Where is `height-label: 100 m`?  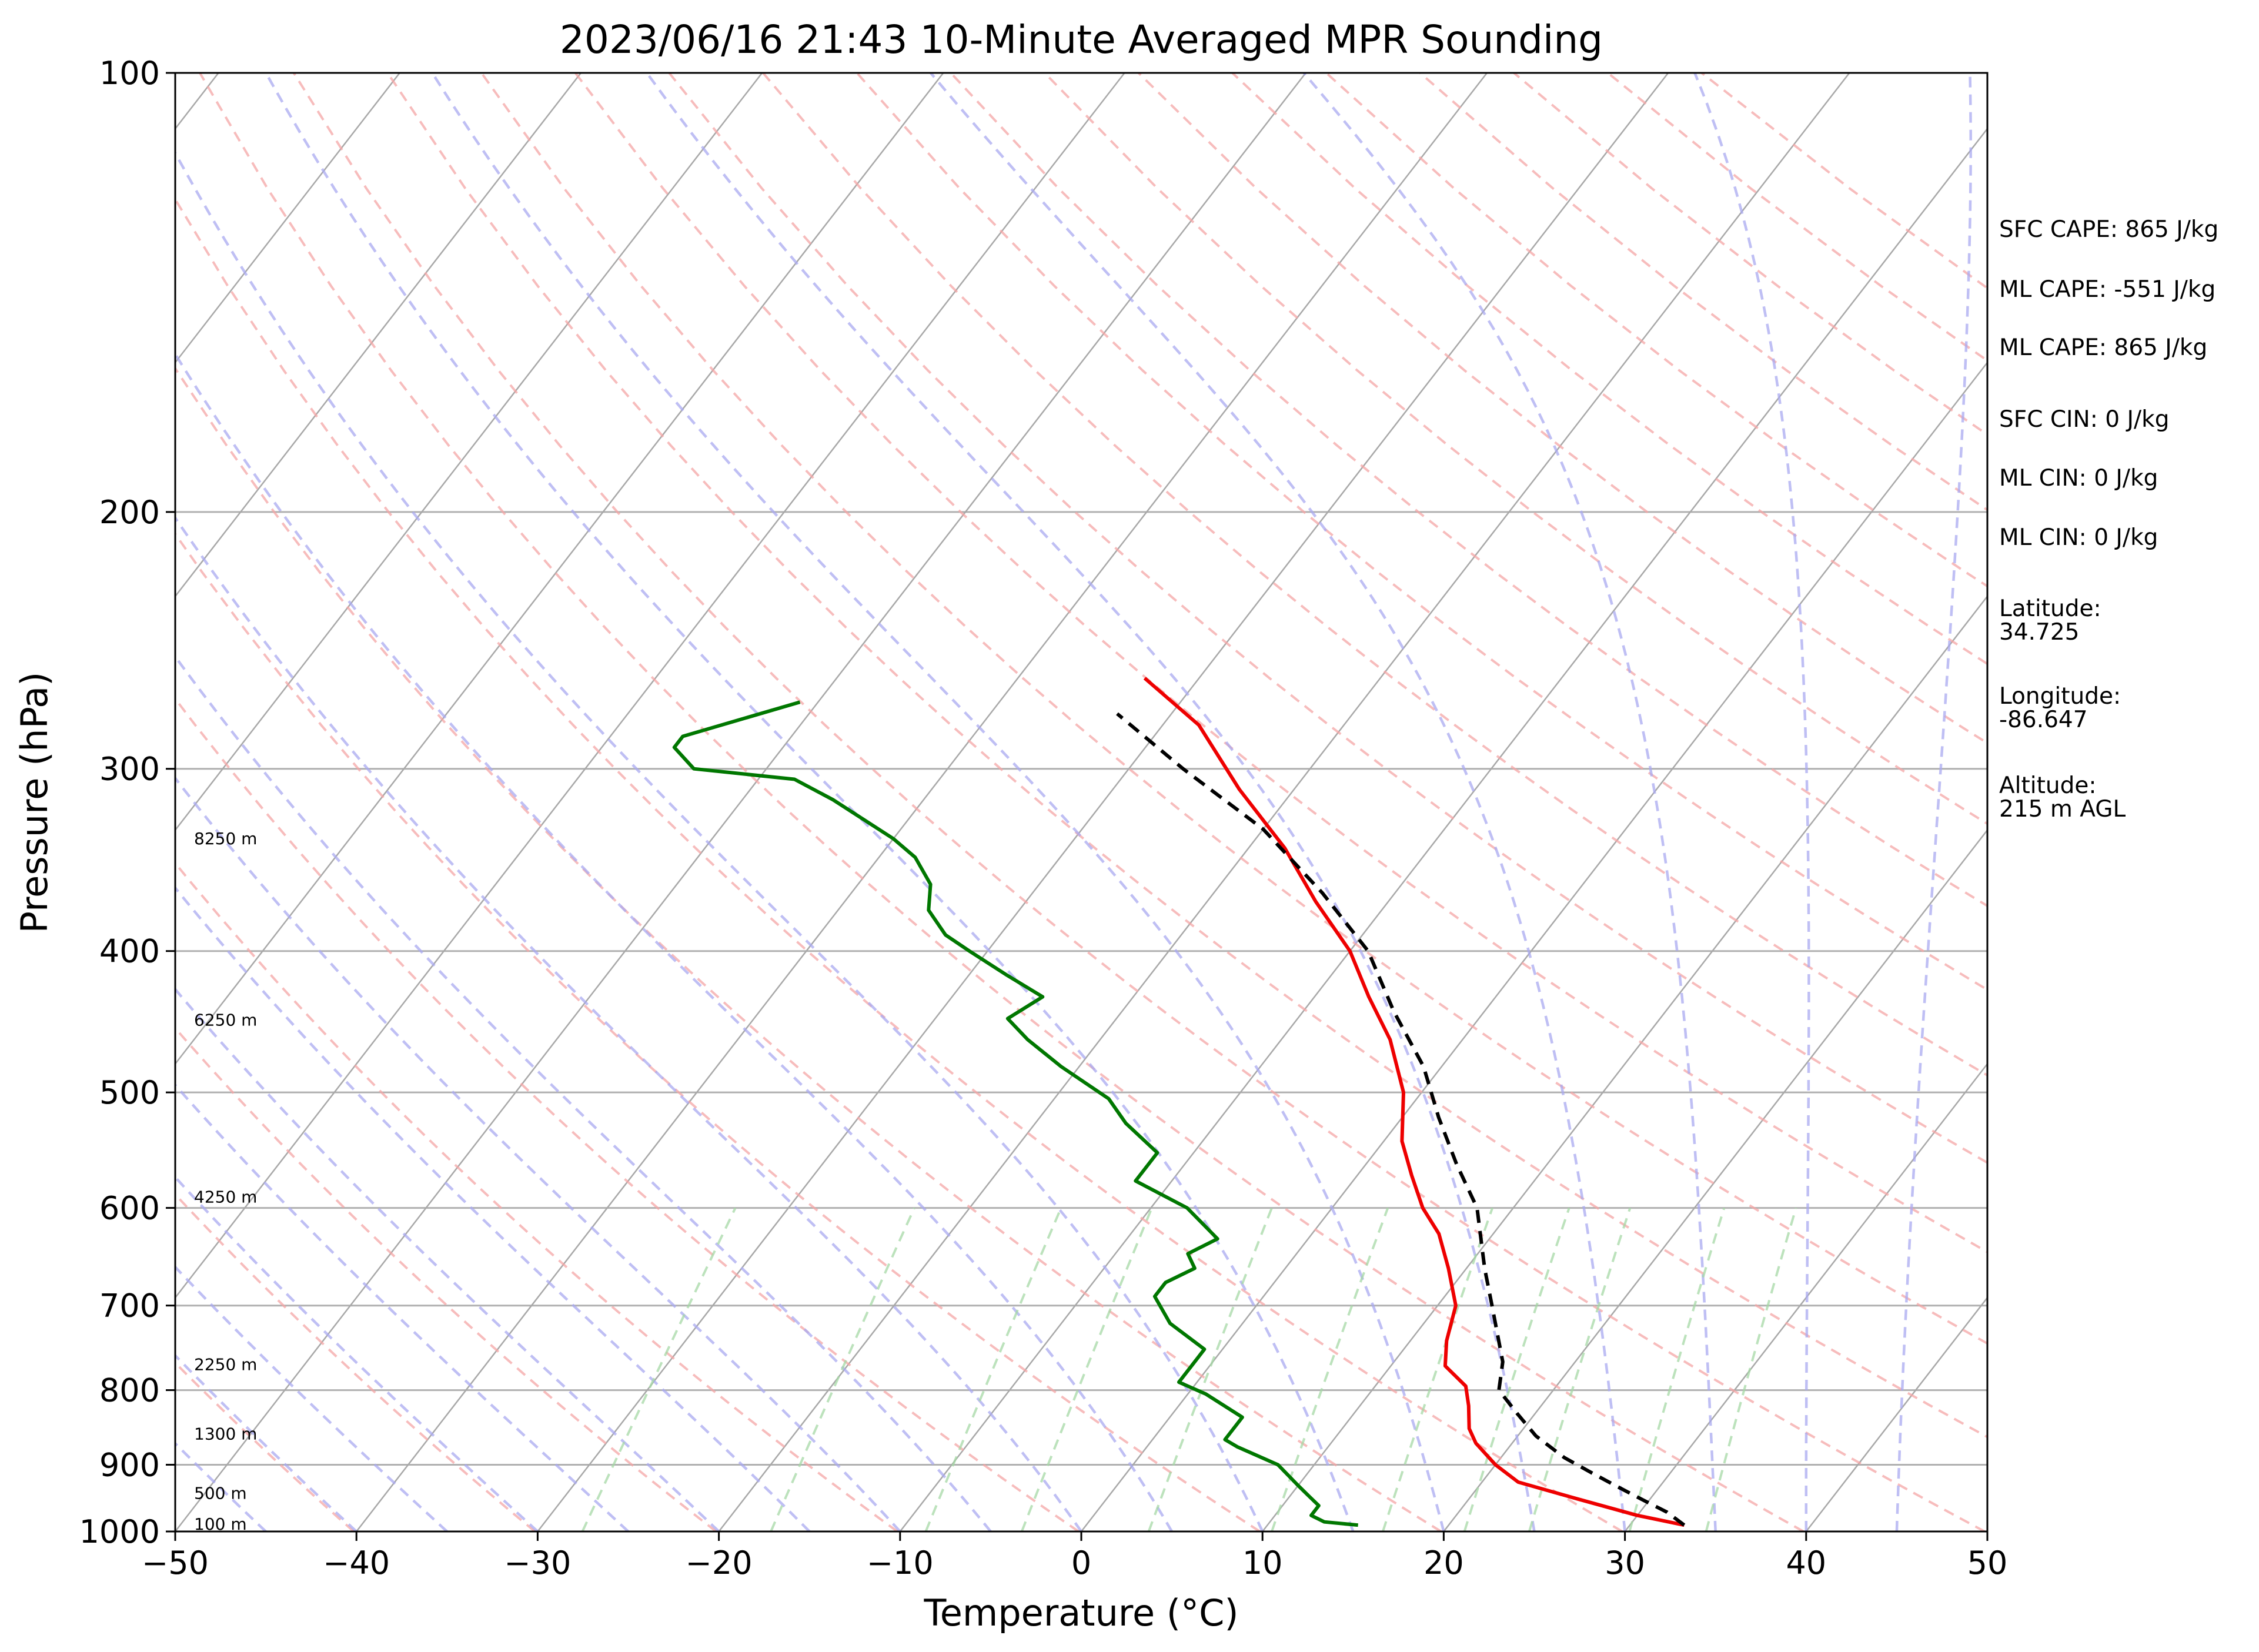
height-label: 100 m is located at coordinates (220, 1524).